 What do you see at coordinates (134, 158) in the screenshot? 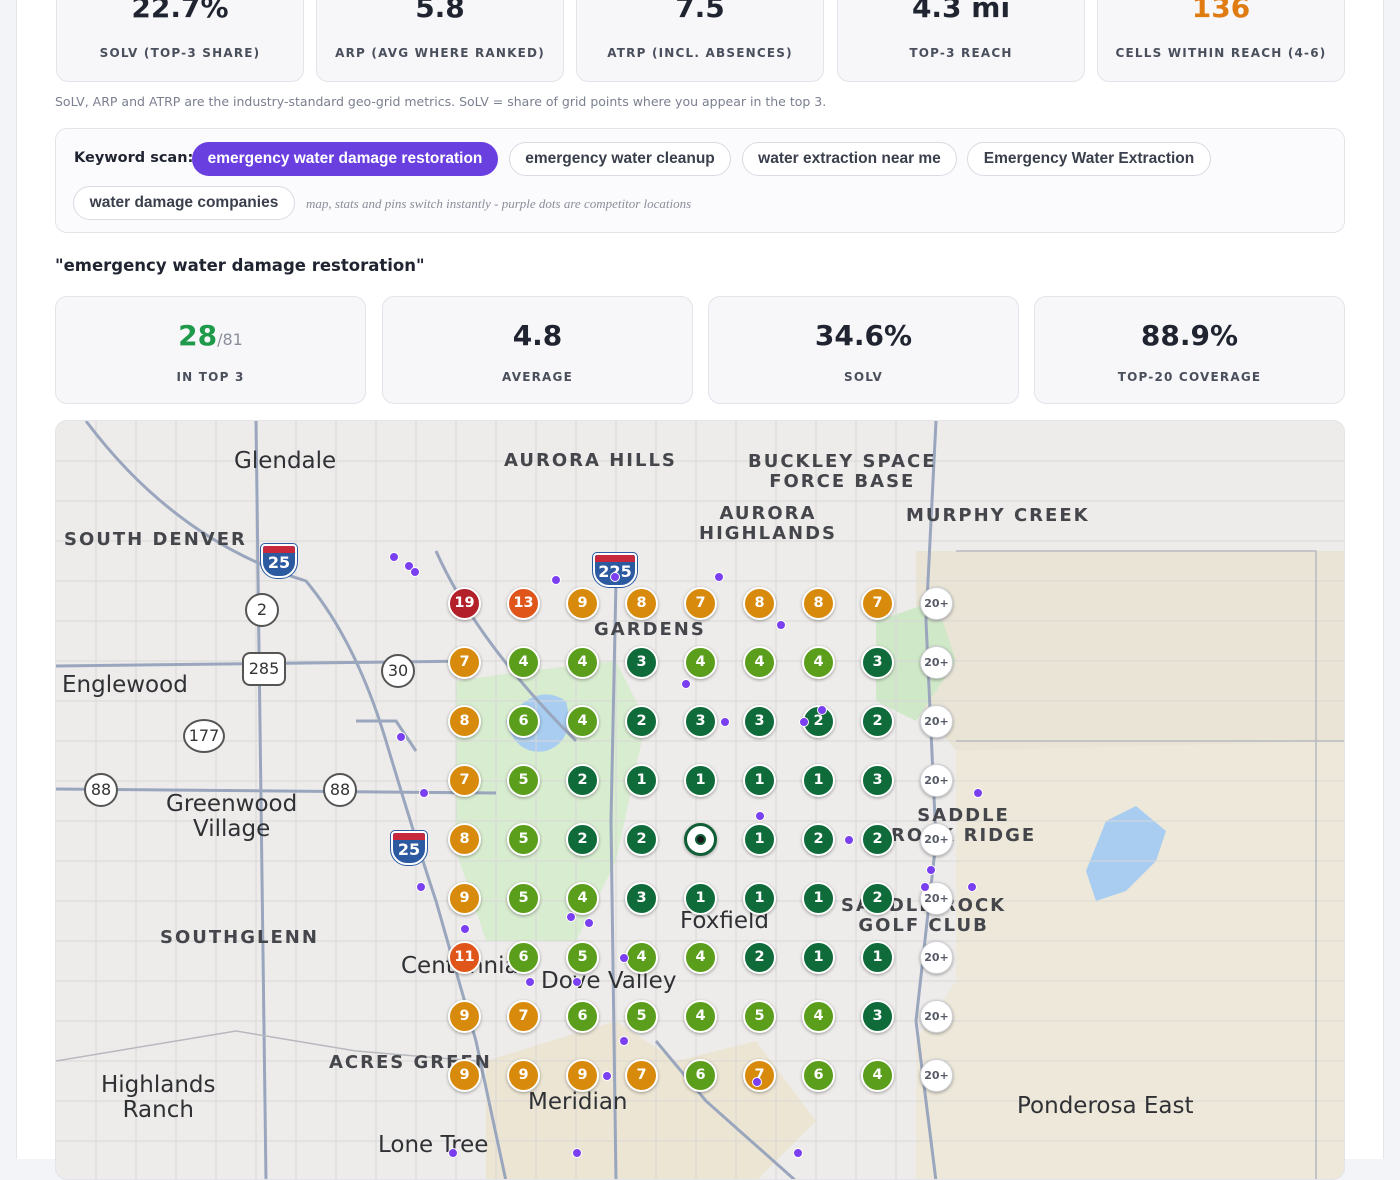
I see `keyword-scan-title: Keyword scan:` at bounding box center [134, 158].